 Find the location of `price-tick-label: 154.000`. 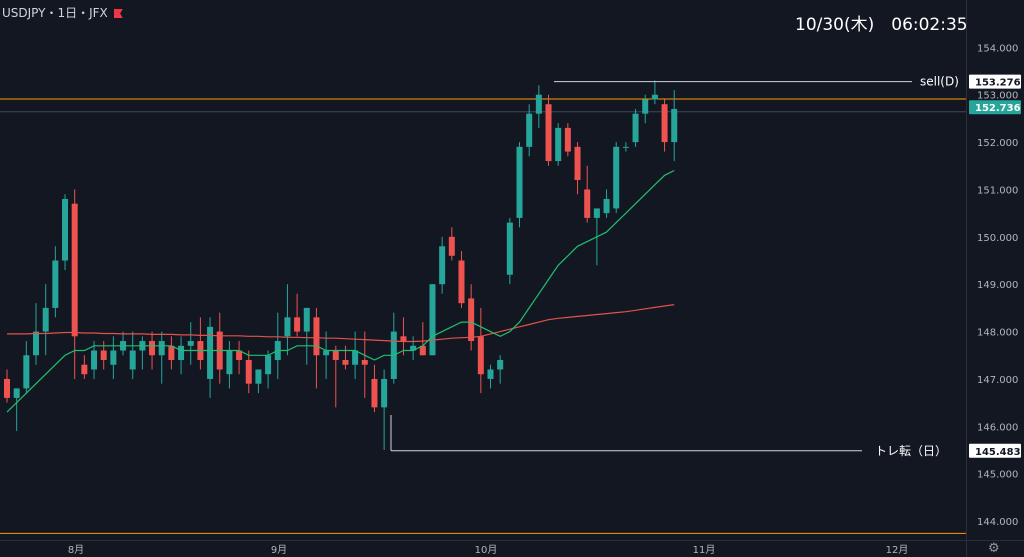

price-tick-label: 154.000 is located at coordinates (997, 48).